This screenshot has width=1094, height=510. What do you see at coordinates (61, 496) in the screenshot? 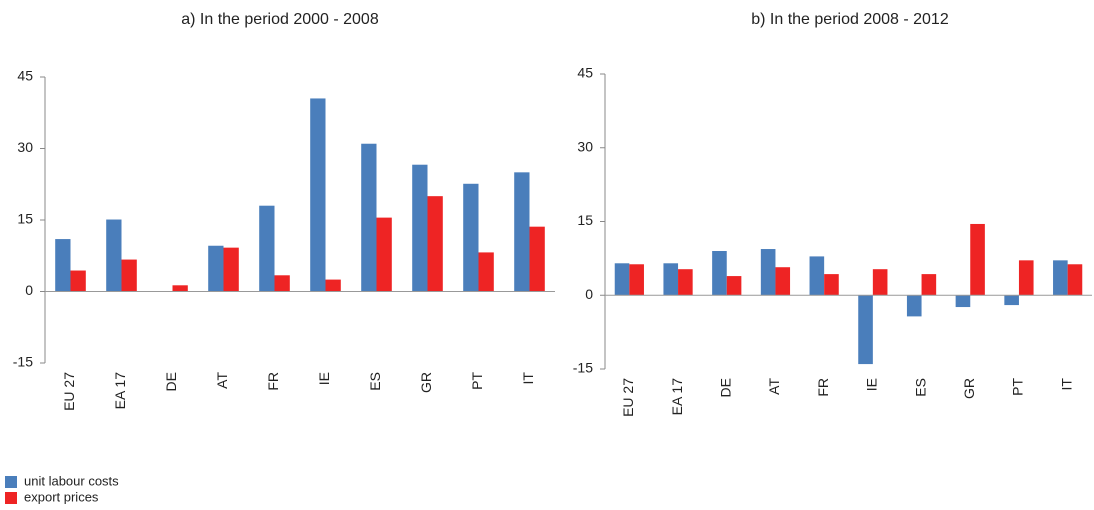
I see `legend-label: export prices` at bounding box center [61, 496].